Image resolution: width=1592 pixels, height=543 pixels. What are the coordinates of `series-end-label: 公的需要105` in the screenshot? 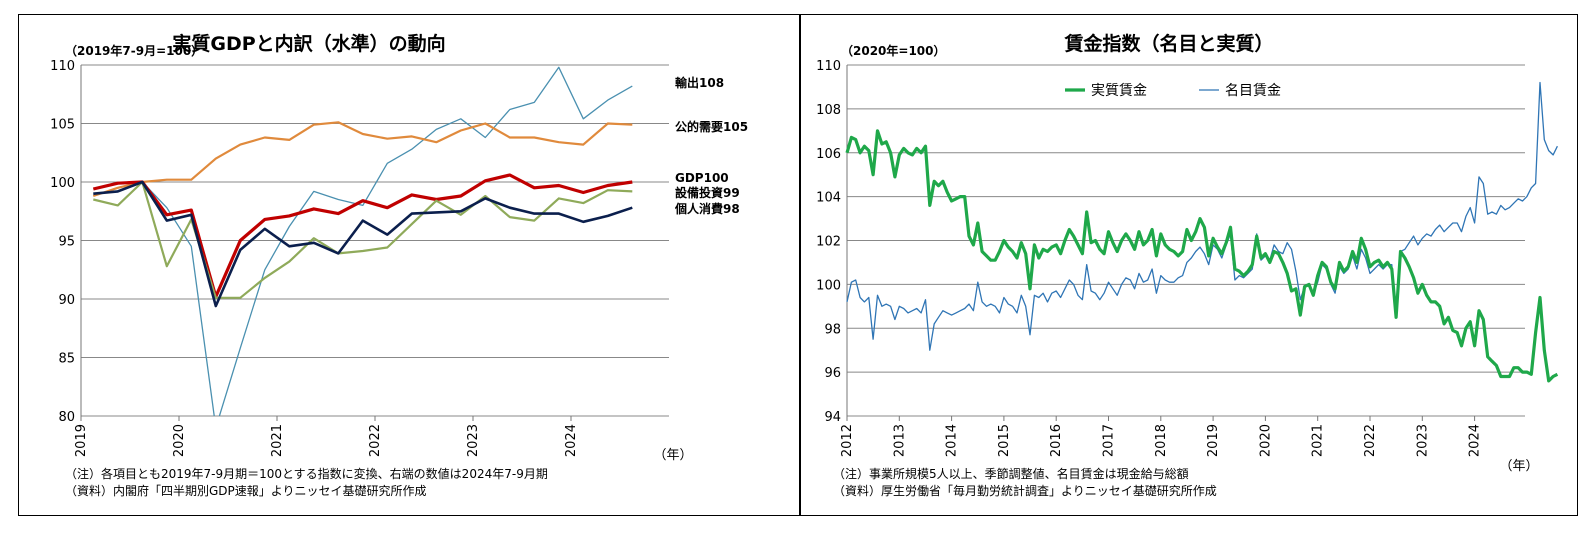 It's located at (711, 126).